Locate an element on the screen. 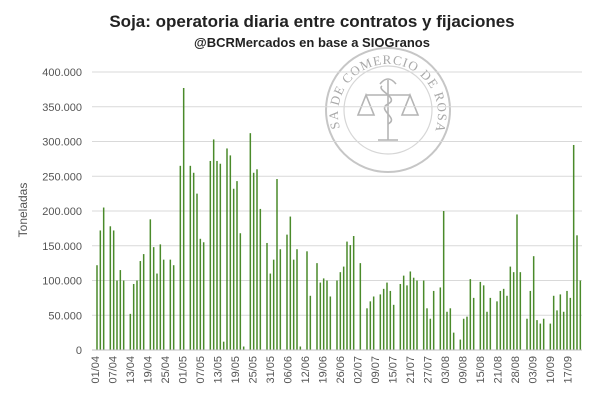 The width and height of the screenshot is (600, 400). seal-inner-ring is located at coordinates (388, 110).